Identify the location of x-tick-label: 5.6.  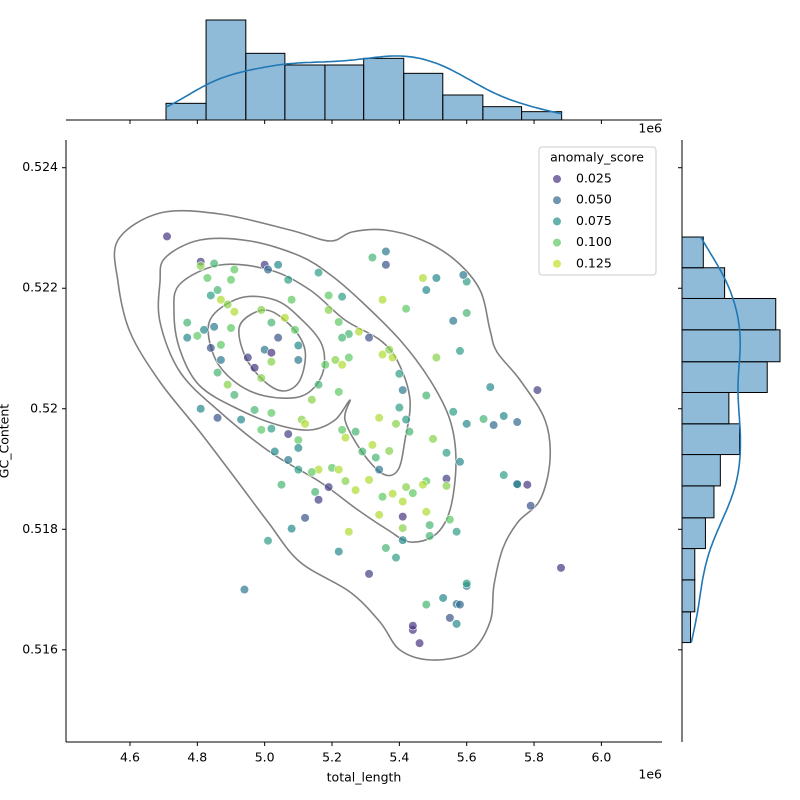
(467, 757).